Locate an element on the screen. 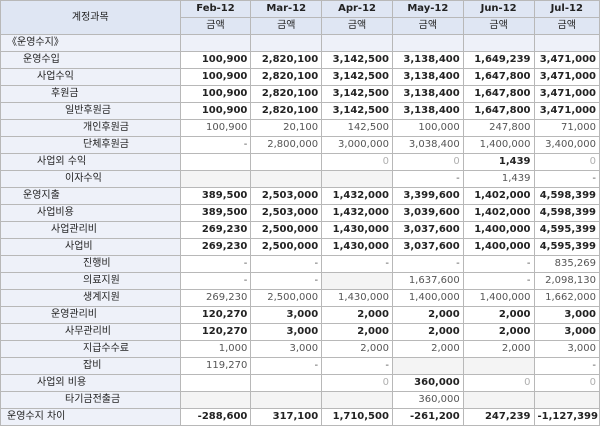 This screenshot has height=426, width=600. account-label: 이자수익 is located at coordinates (90, 179).